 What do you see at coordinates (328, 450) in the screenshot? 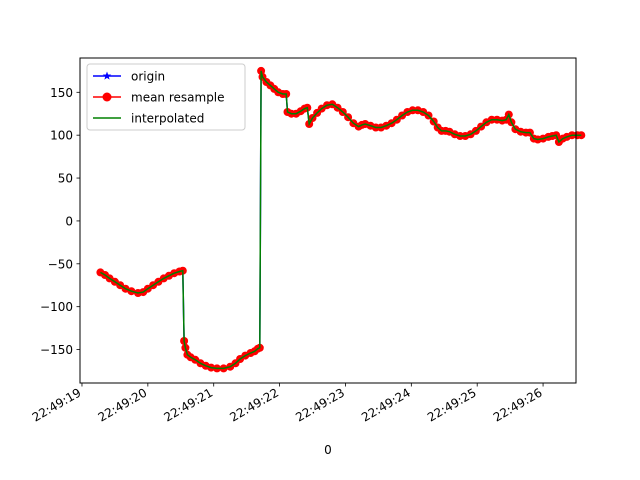
I see `x-axis-label: 0` at bounding box center [328, 450].